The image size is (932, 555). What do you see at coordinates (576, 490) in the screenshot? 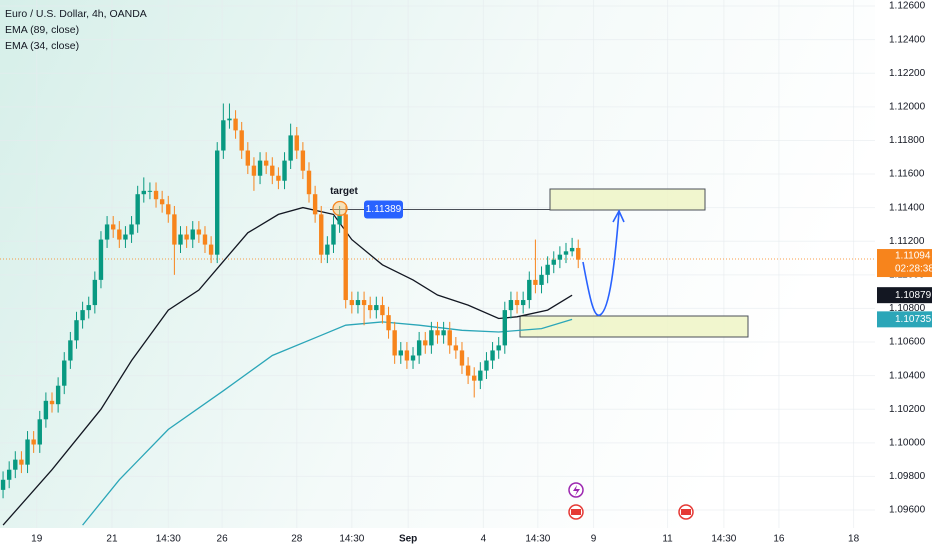
I see `event-bolt` at bounding box center [576, 490].